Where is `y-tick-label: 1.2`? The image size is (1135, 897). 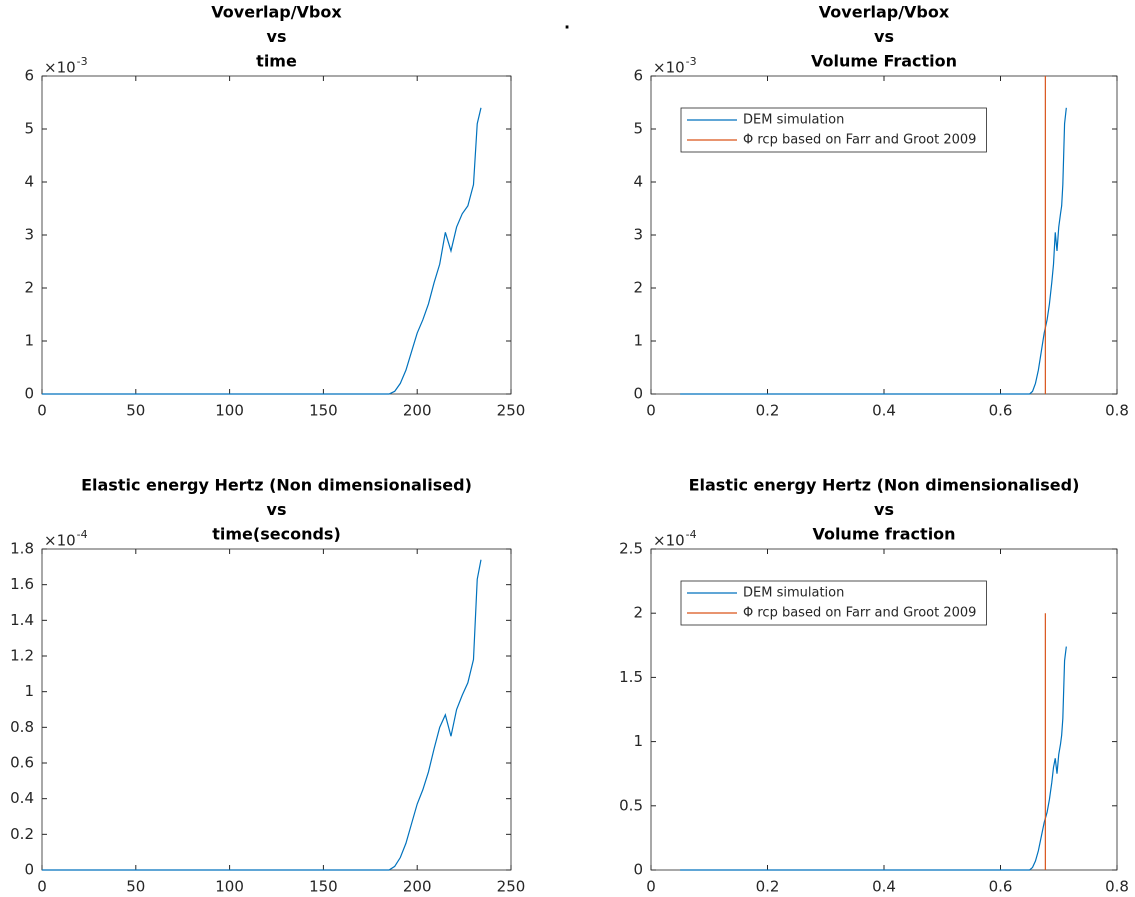
y-tick-label: 1.2 is located at coordinates (22, 656).